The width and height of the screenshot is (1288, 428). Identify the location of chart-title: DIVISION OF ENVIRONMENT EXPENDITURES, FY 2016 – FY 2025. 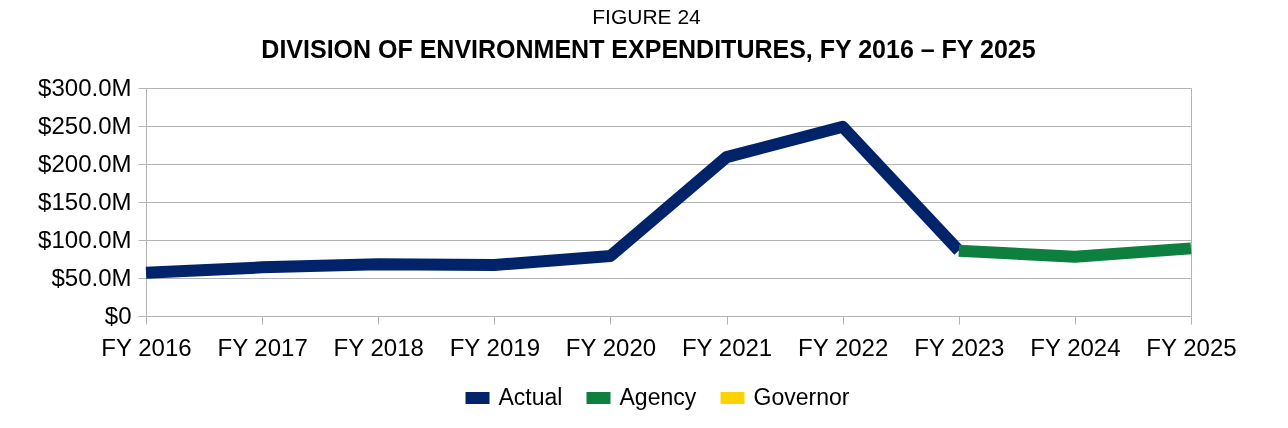
(648, 49).